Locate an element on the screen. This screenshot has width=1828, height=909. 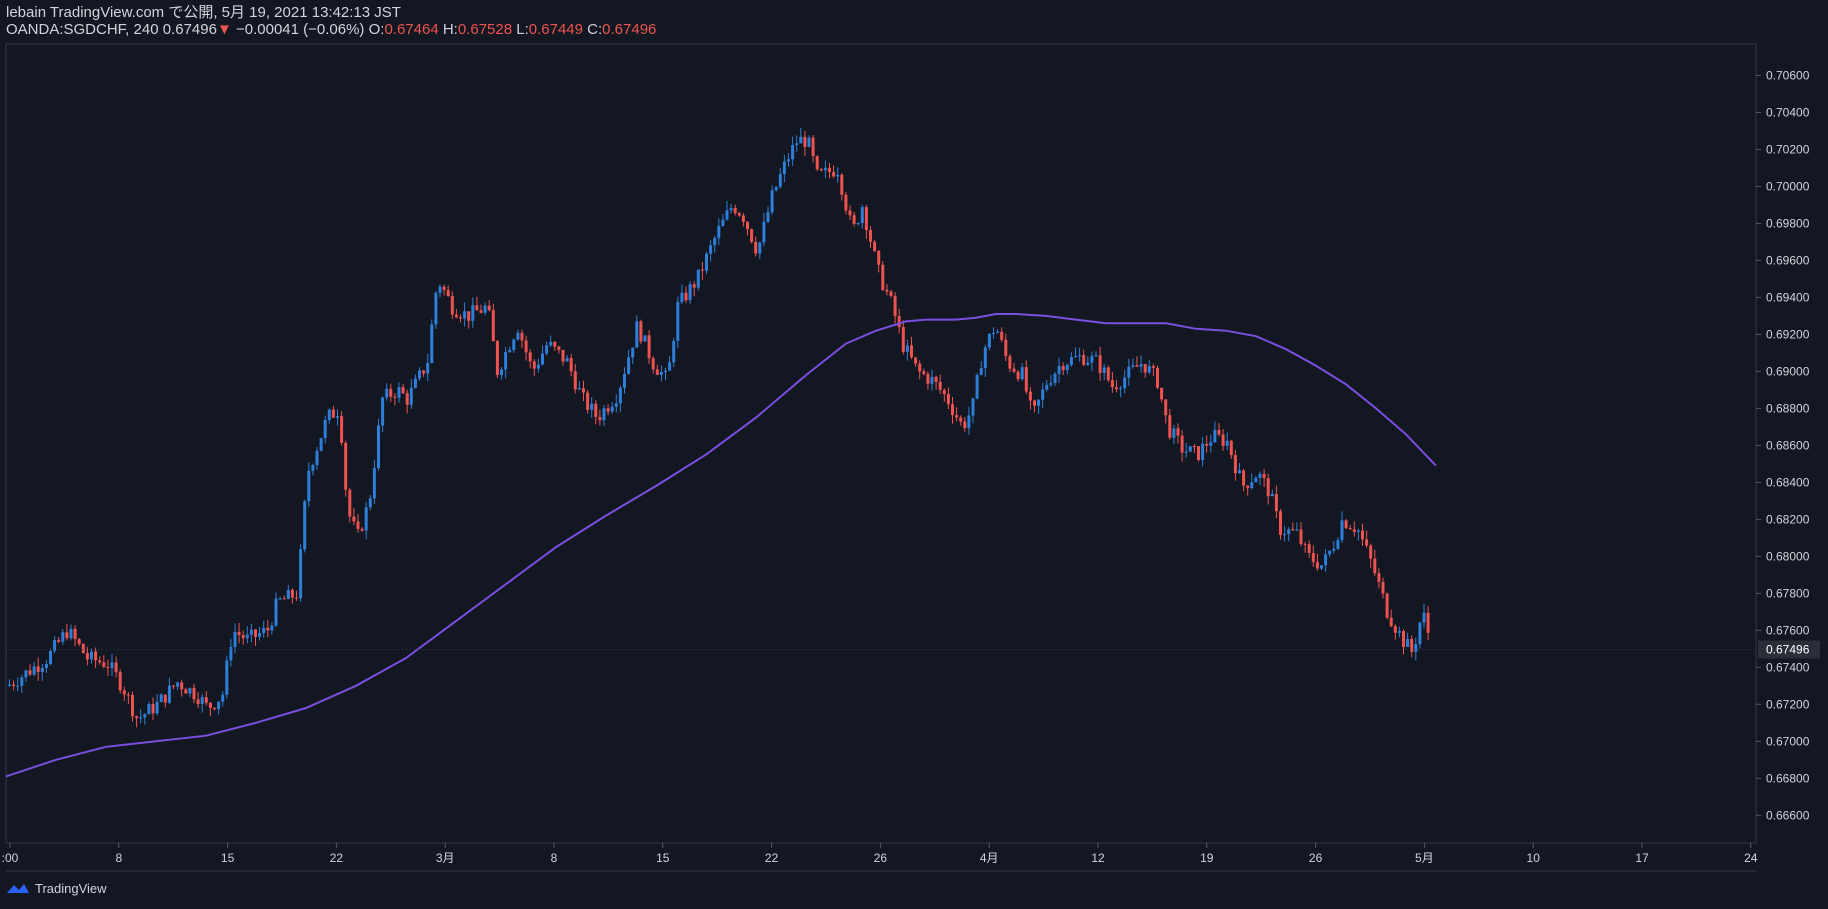
brand-label: TradingView is located at coordinates (71, 888).